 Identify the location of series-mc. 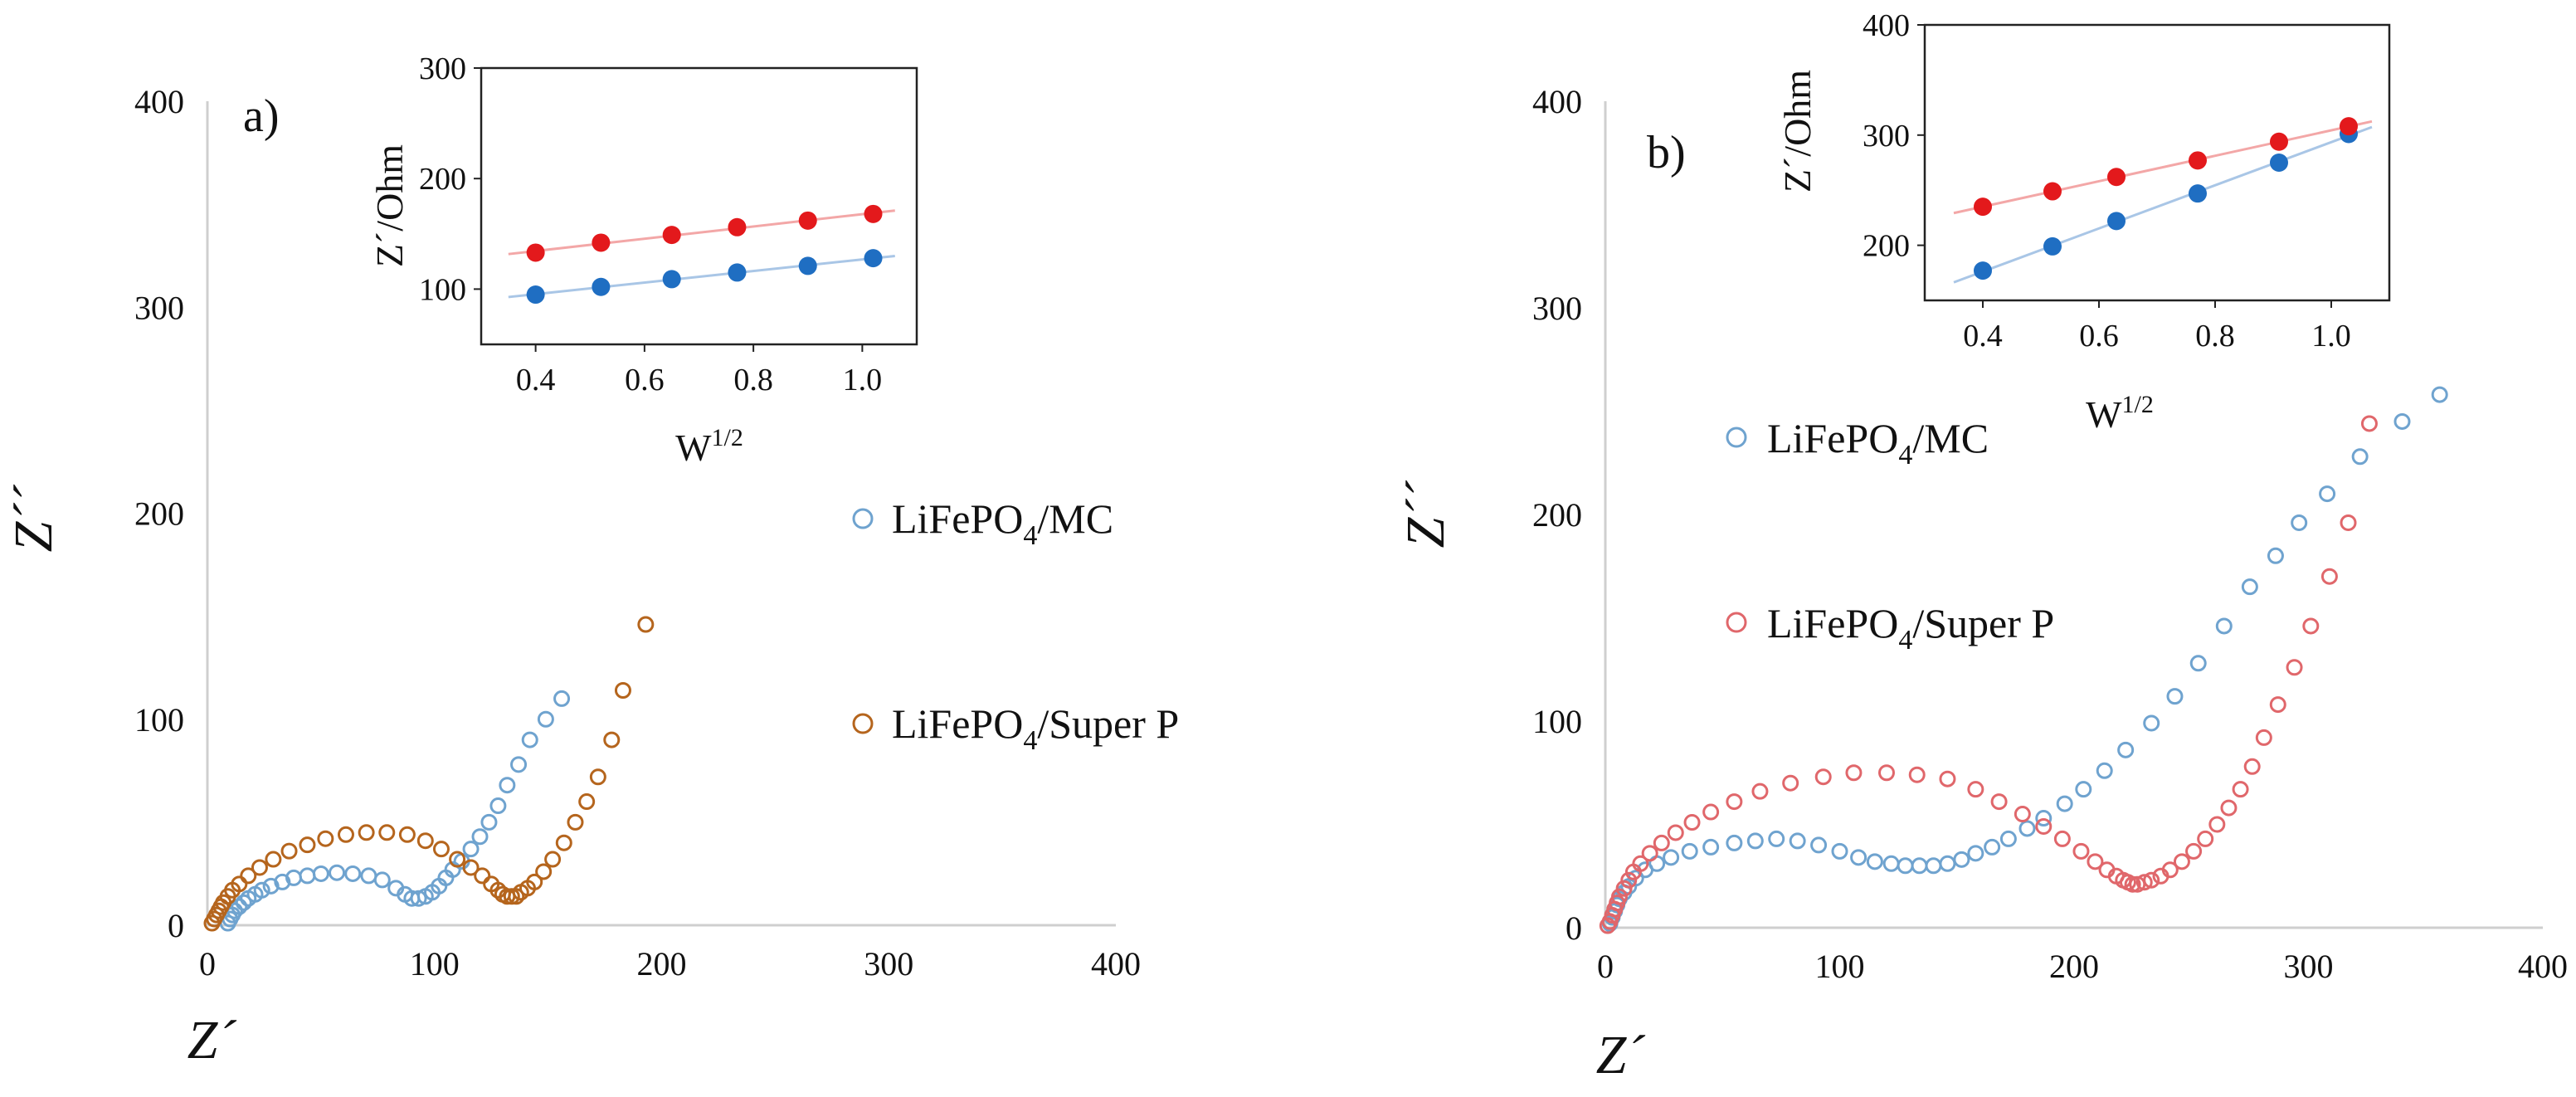
(395, 811).